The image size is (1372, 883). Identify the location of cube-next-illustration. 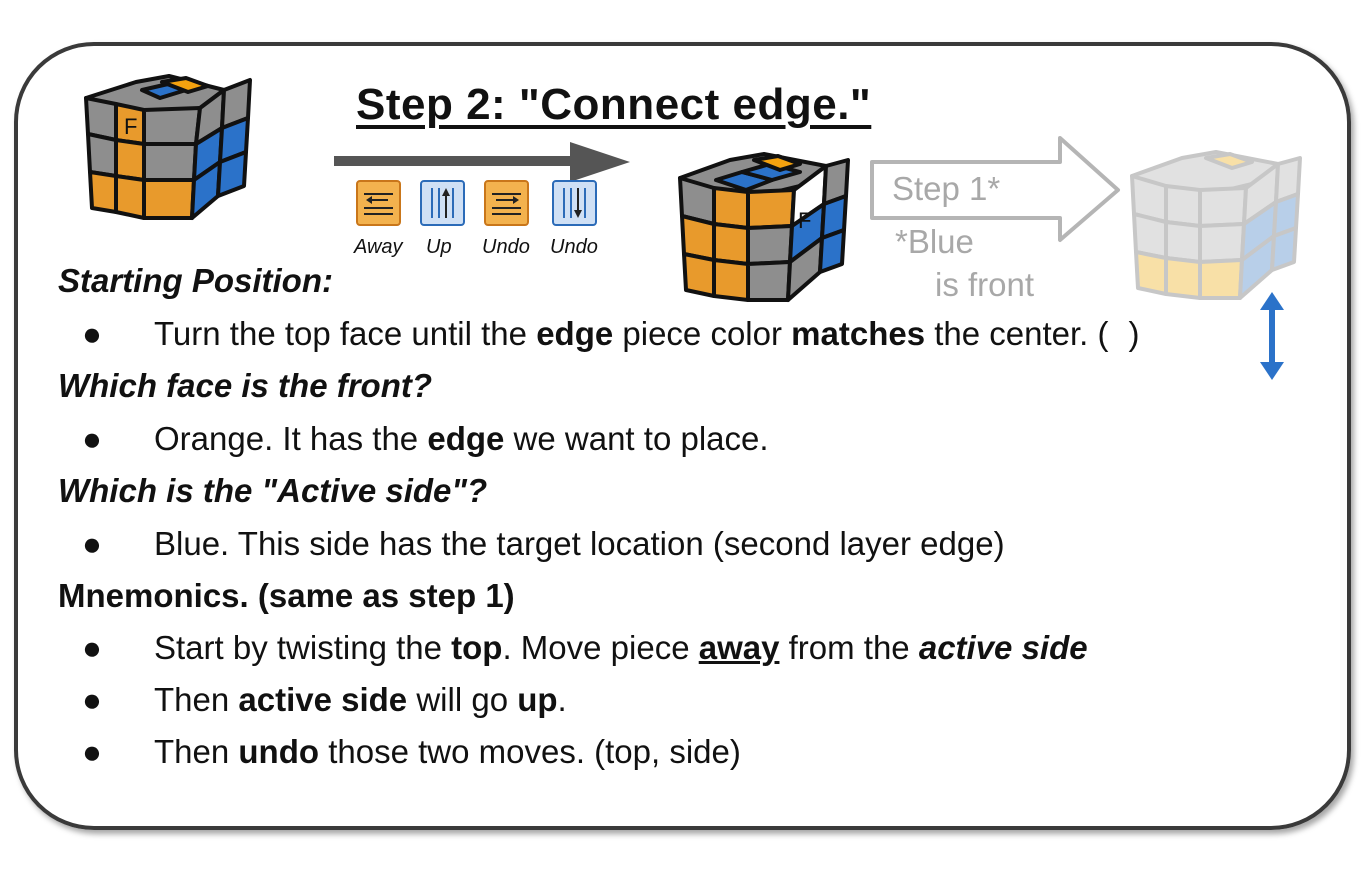
(1216, 225).